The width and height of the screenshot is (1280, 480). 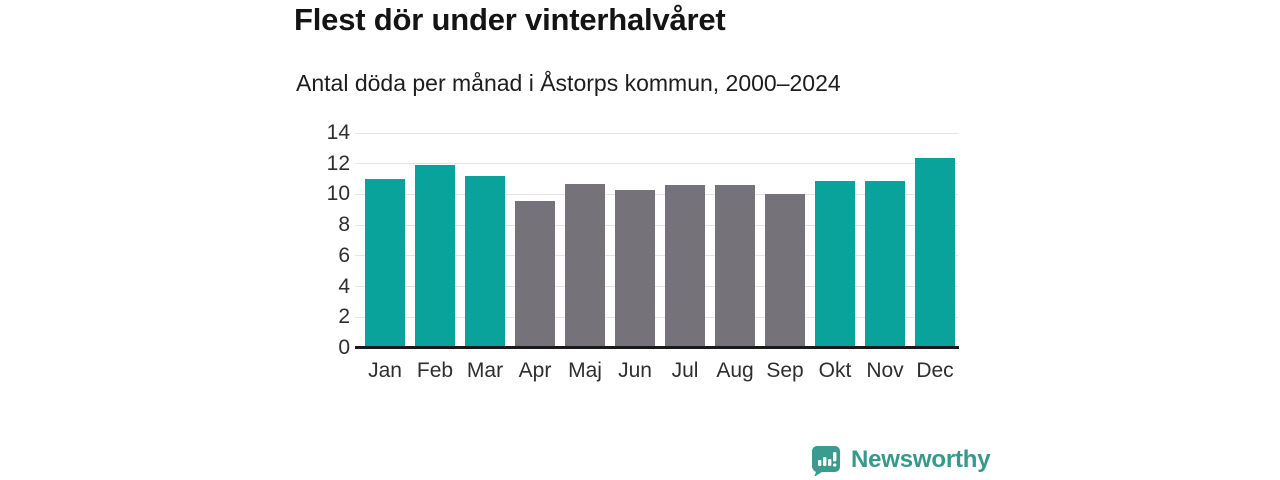 I want to click on x-tick-label-mar: Mar, so click(x=485, y=370).